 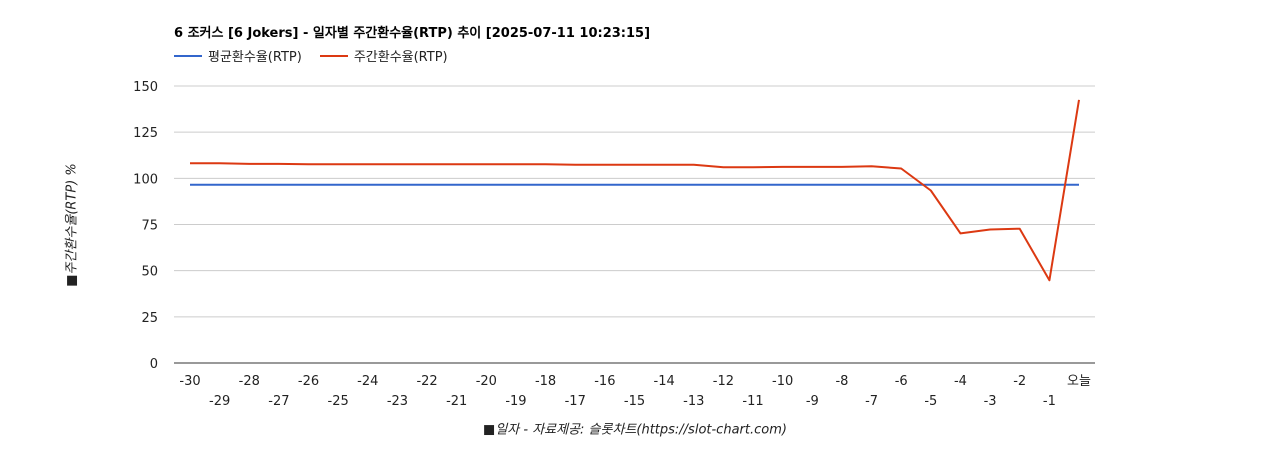 I want to click on x-tick-label: -13, so click(x=693, y=401).